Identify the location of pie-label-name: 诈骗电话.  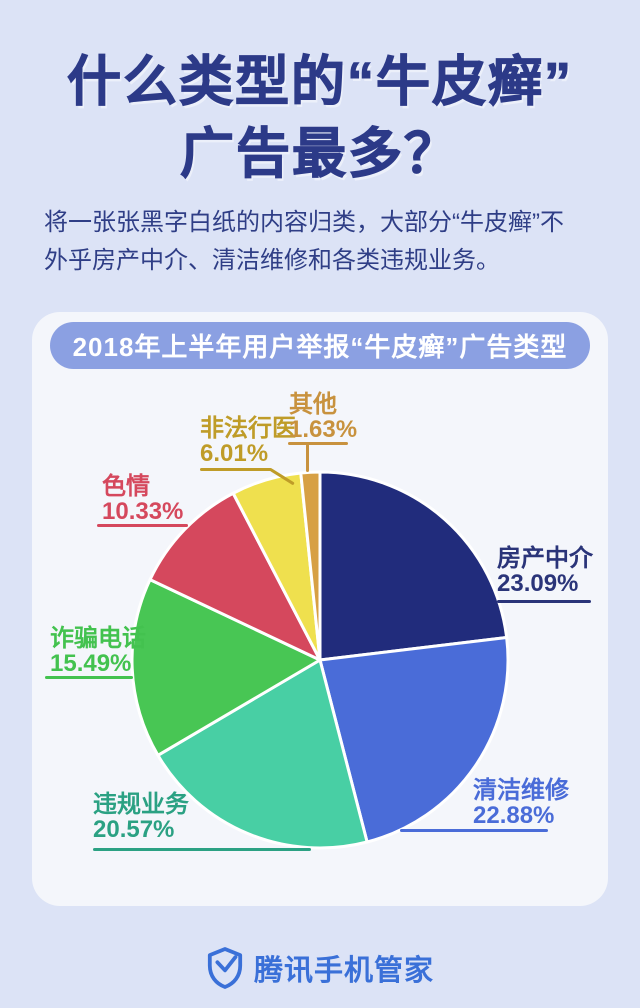
(98, 638).